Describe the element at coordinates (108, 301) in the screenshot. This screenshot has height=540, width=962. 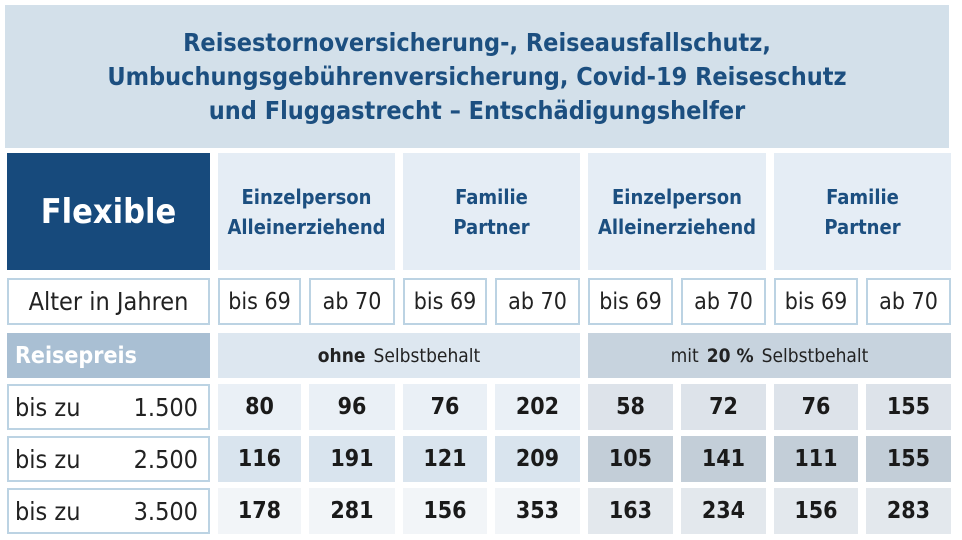
I see `age-label: Alter in Jahren` at that location.